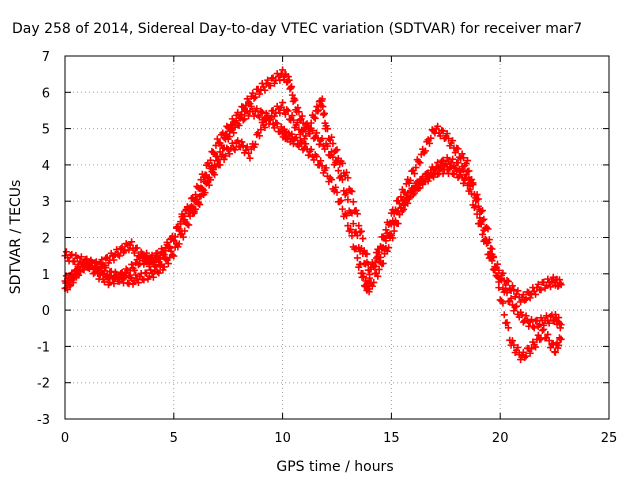  What do you see at coordinates (500, 438) in the screenshot?
I see `x-tick-label: 20` at bounding box center [500, 438].